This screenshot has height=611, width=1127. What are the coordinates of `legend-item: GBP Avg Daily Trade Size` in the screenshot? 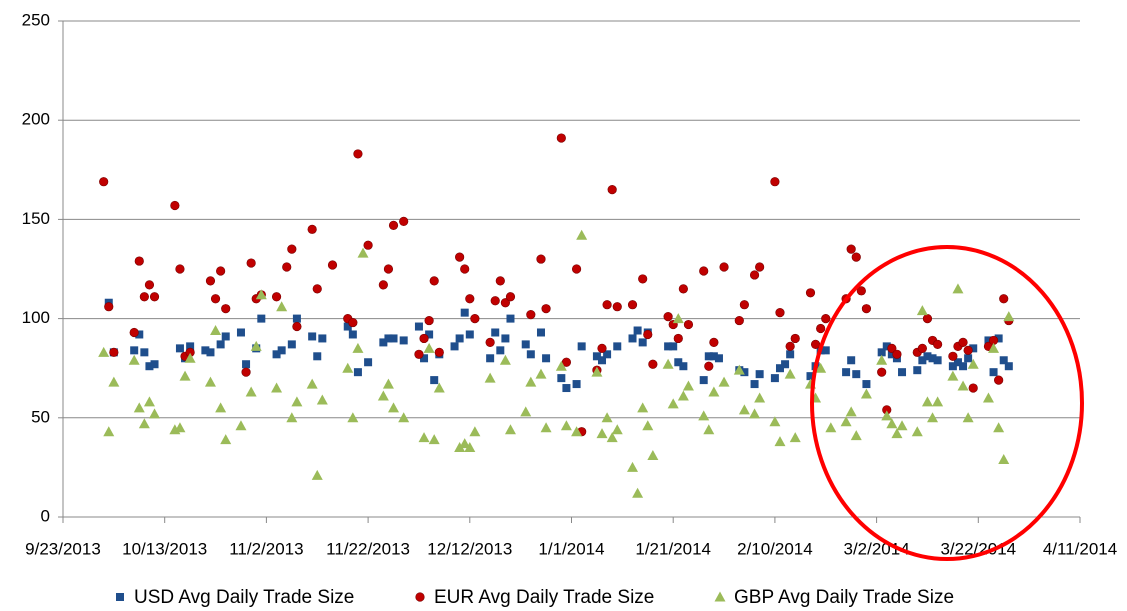 It's located at (834, 597).